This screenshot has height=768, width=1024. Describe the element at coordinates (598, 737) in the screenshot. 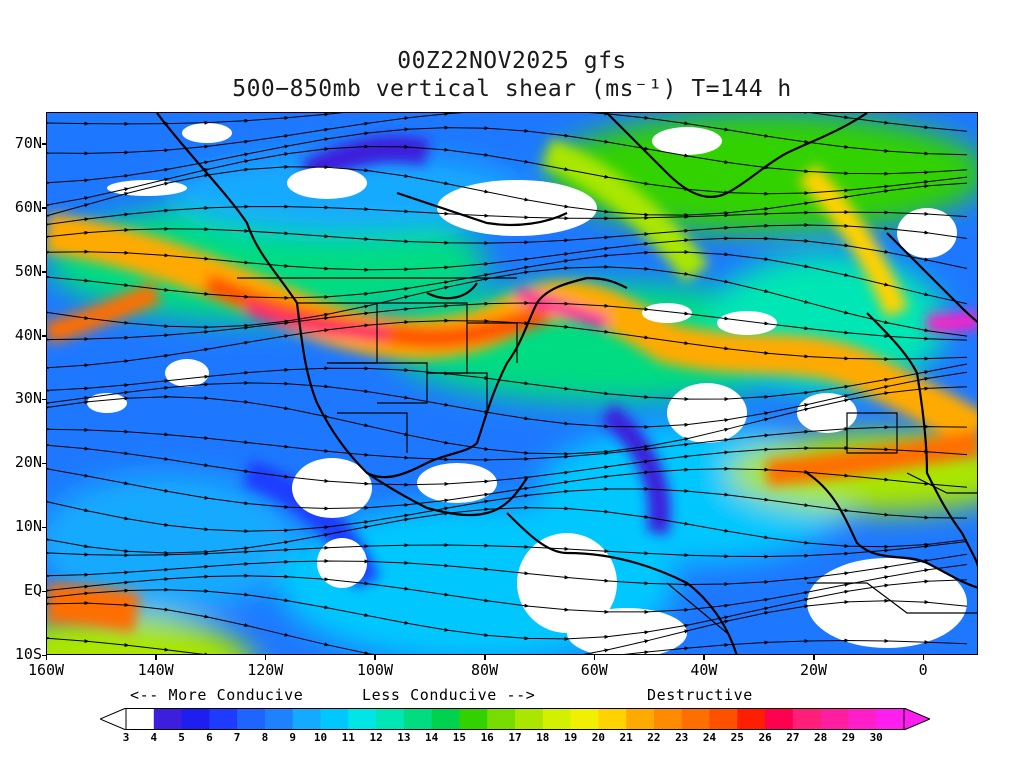

I see `colorbar-level-label: 20` at that location.